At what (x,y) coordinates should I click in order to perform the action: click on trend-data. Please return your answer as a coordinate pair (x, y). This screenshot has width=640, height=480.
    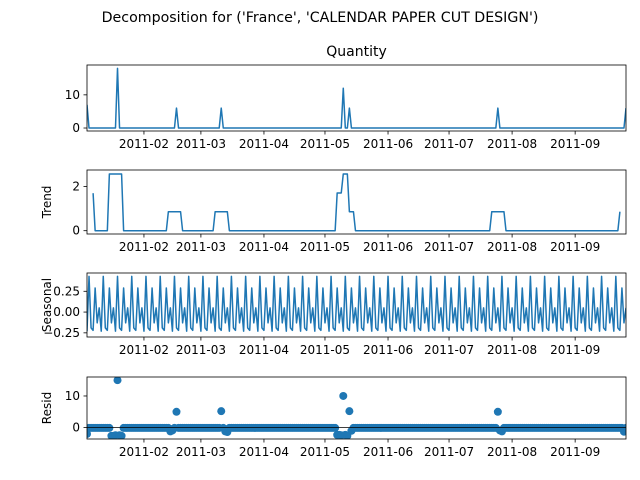
    Looking at the image, I should click on (356, 202).